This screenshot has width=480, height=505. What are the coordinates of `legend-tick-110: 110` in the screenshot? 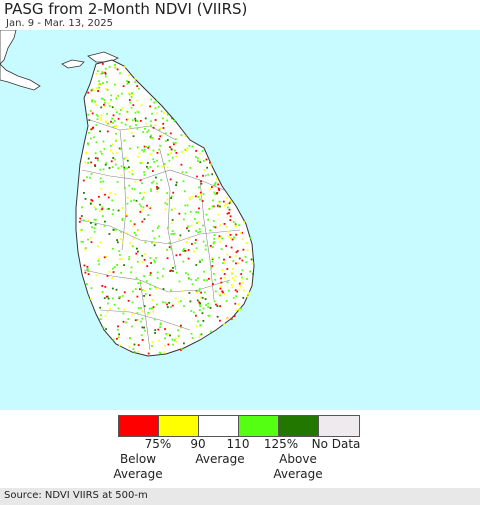 It's located at (238, 444).